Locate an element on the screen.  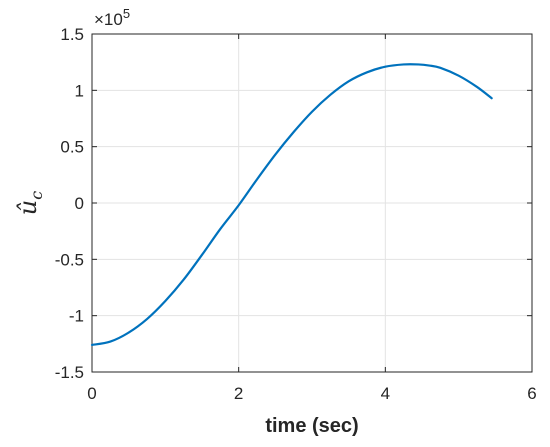
x-tick-label: 0 is located at coordinates (91, 393).